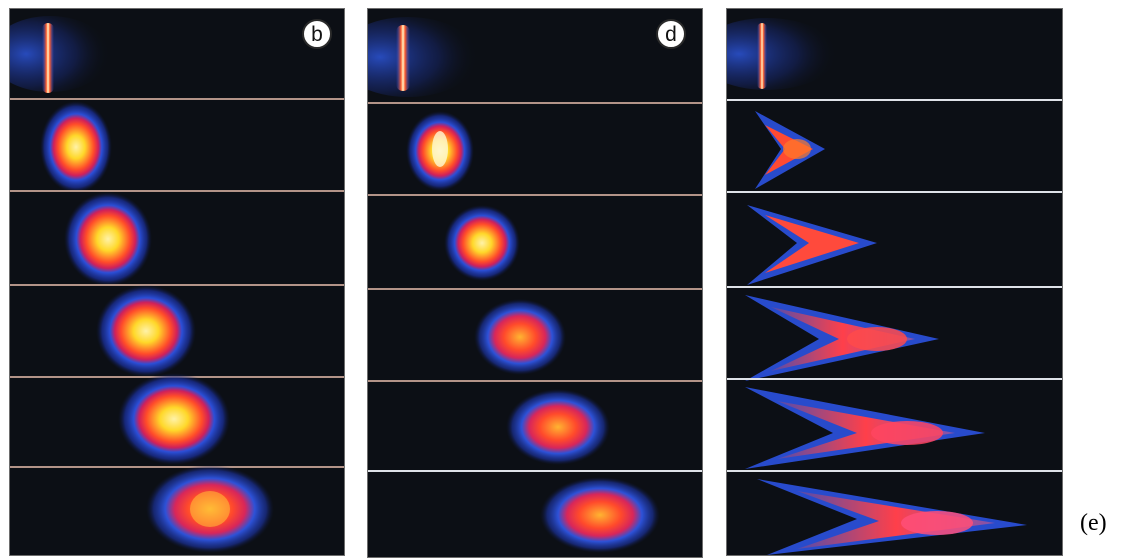  Describe the element at coordinates (671, 34) in the screenshot. I see `panel-label-d: d` at that location.